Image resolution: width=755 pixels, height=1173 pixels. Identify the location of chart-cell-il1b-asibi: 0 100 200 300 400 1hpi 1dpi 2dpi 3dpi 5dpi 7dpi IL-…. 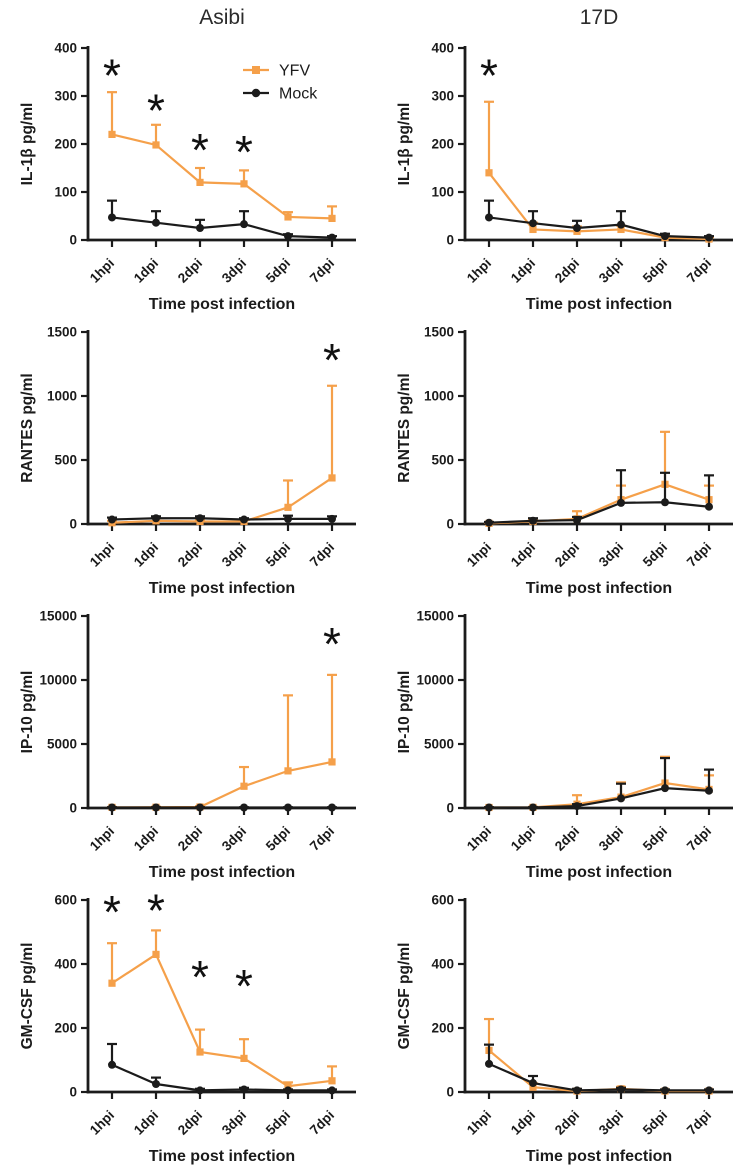
(188, 178).